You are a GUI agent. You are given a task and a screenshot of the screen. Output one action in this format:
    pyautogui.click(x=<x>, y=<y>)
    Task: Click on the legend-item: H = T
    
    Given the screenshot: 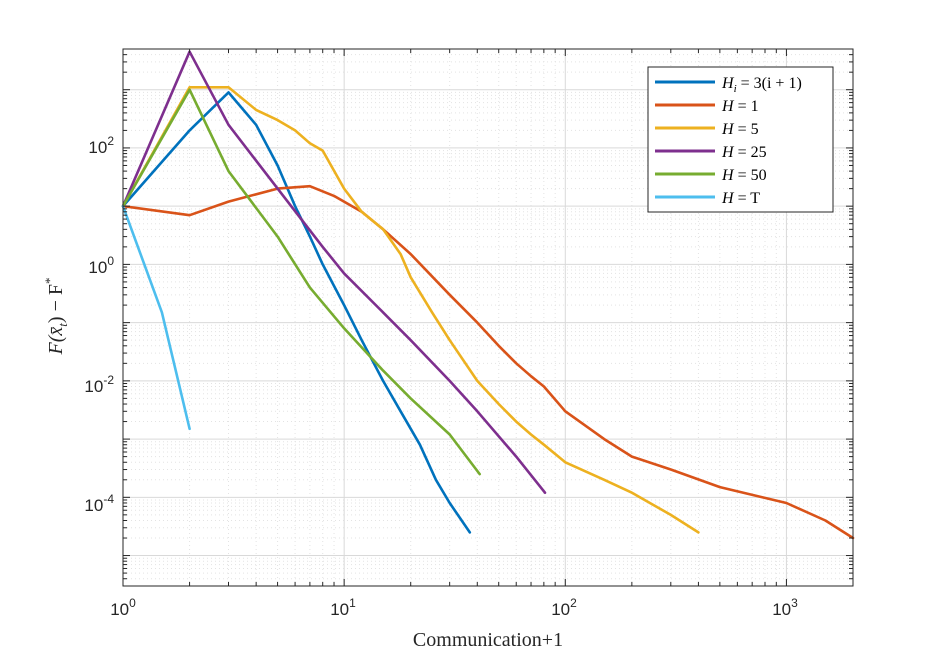 What is the action you would take?
    pyautogui.click(x=707, y=198)
    